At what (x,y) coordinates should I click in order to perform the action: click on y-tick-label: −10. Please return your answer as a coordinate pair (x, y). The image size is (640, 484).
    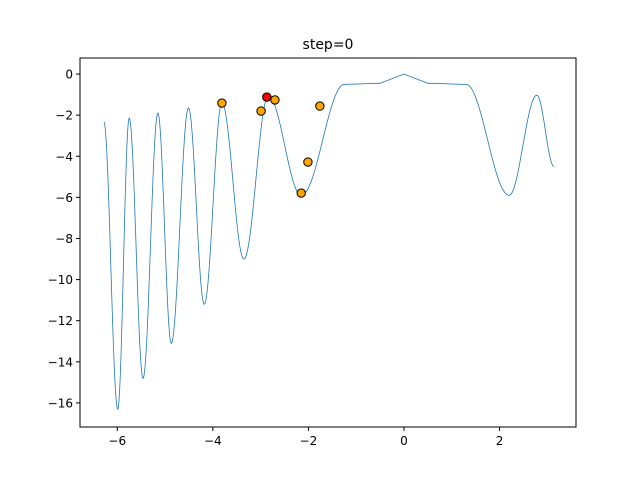
    Looking at the image, I should click on (60, 280).